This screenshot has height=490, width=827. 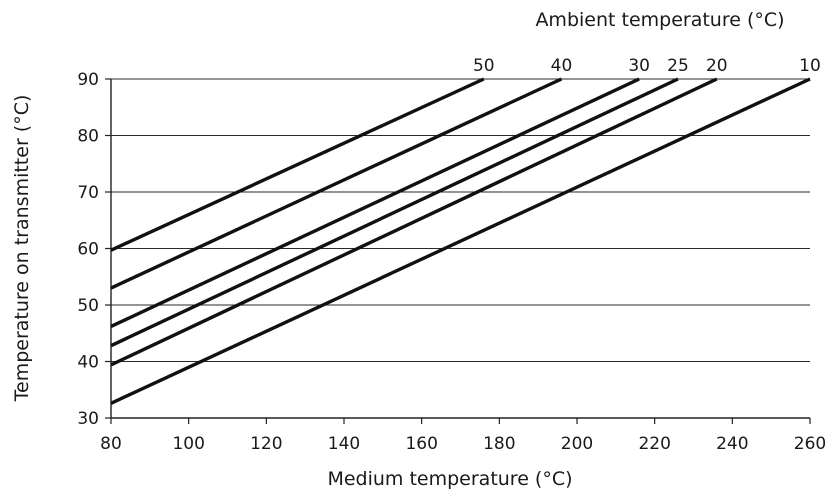 I want to click on series-label-20: 20, so click(x=717, y=66).